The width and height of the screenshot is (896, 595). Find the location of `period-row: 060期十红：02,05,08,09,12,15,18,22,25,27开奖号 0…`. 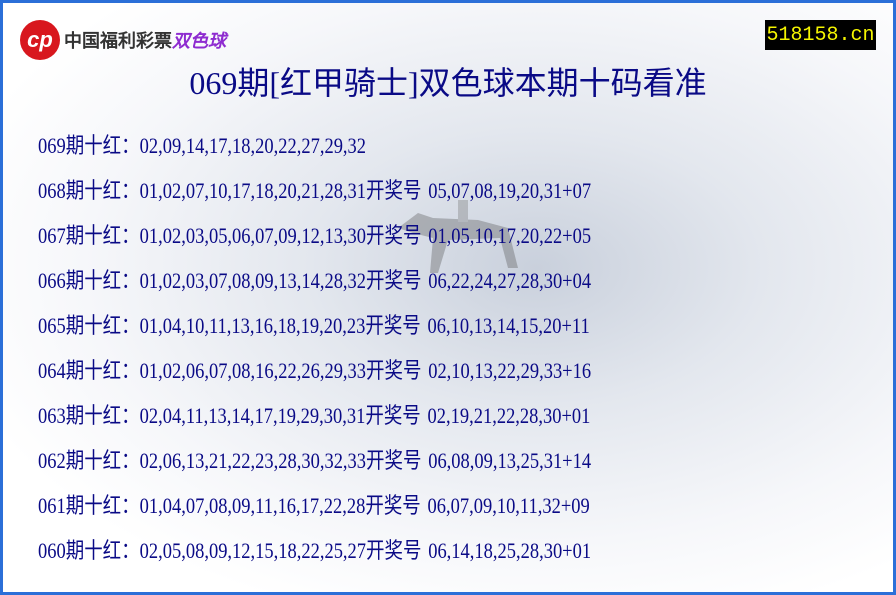

period-row: 060期十红：02,05,08,09,12,15,18,22,25,27开奖号 0… is located at coordinates (314, 549).